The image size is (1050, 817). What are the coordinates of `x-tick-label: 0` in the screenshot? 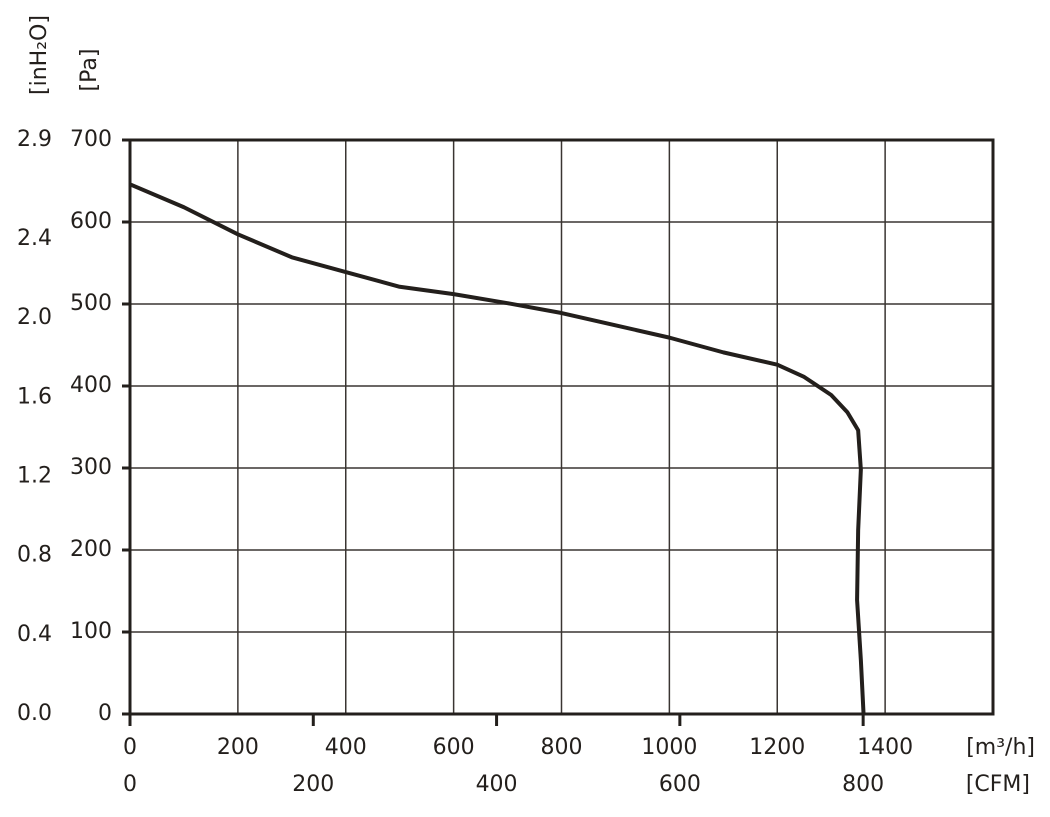 It's located at (130, 747).